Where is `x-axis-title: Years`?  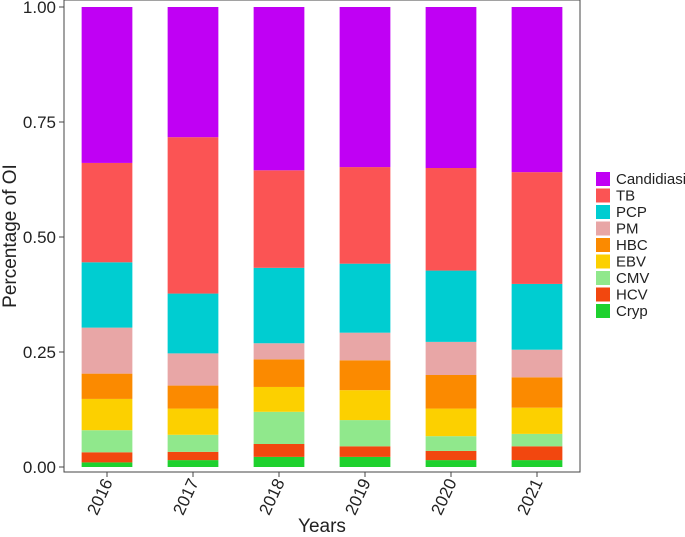
x-axis-title: Years is located at coordinates (322, 526).